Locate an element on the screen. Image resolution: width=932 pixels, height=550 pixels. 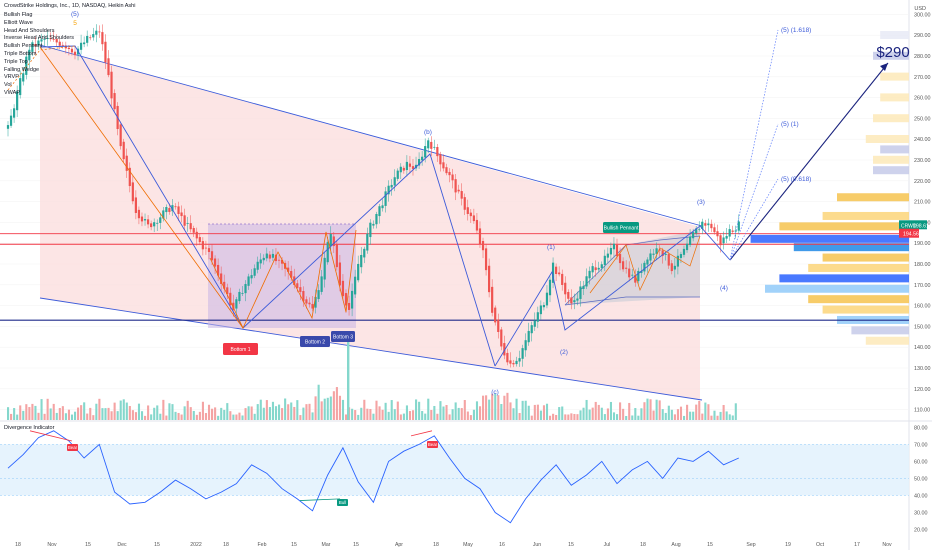
price-axis-label is located at coordinates (909, 233).